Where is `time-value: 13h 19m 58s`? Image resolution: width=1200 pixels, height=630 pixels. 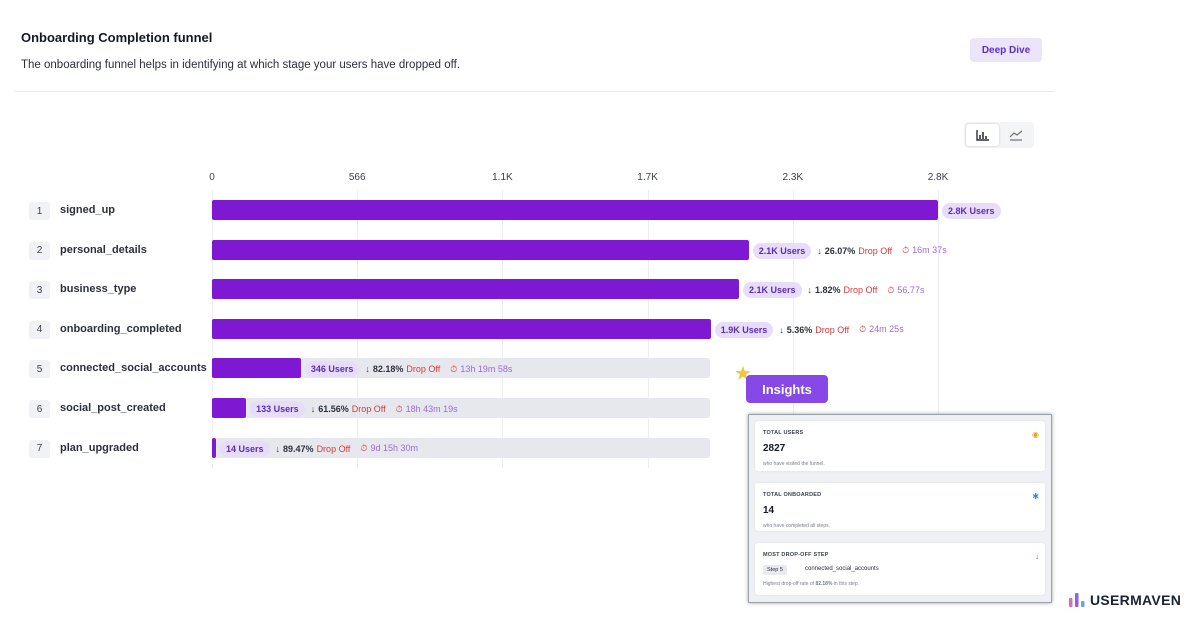 time-value: 13h 19m 58s is located at coordinates (486, 368).